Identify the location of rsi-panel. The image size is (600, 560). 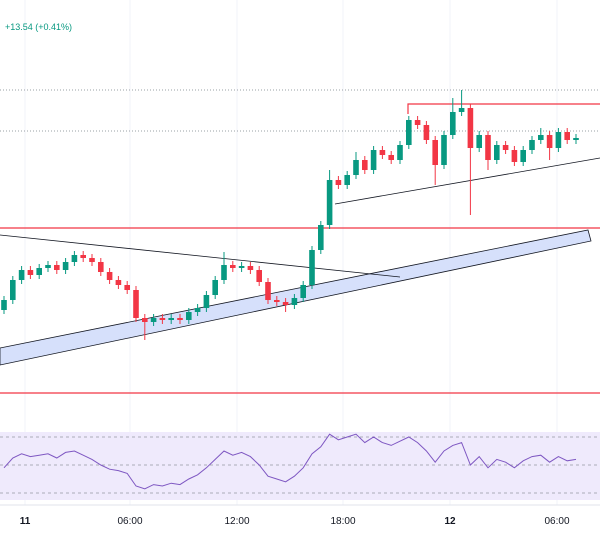
(300, 466).